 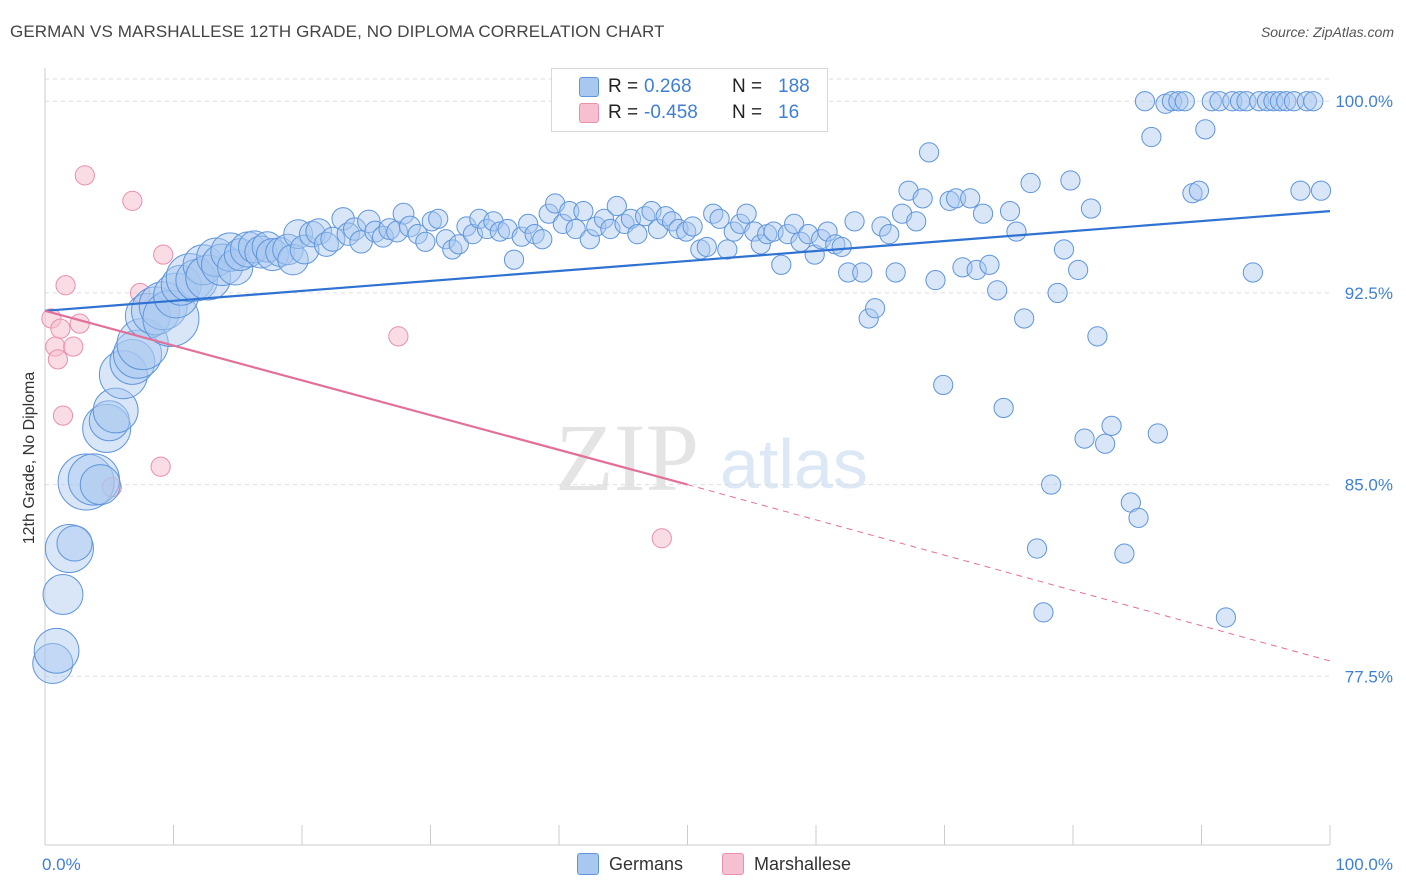 I want to click on germans-legend-swatch, so click(x=588, y=864).